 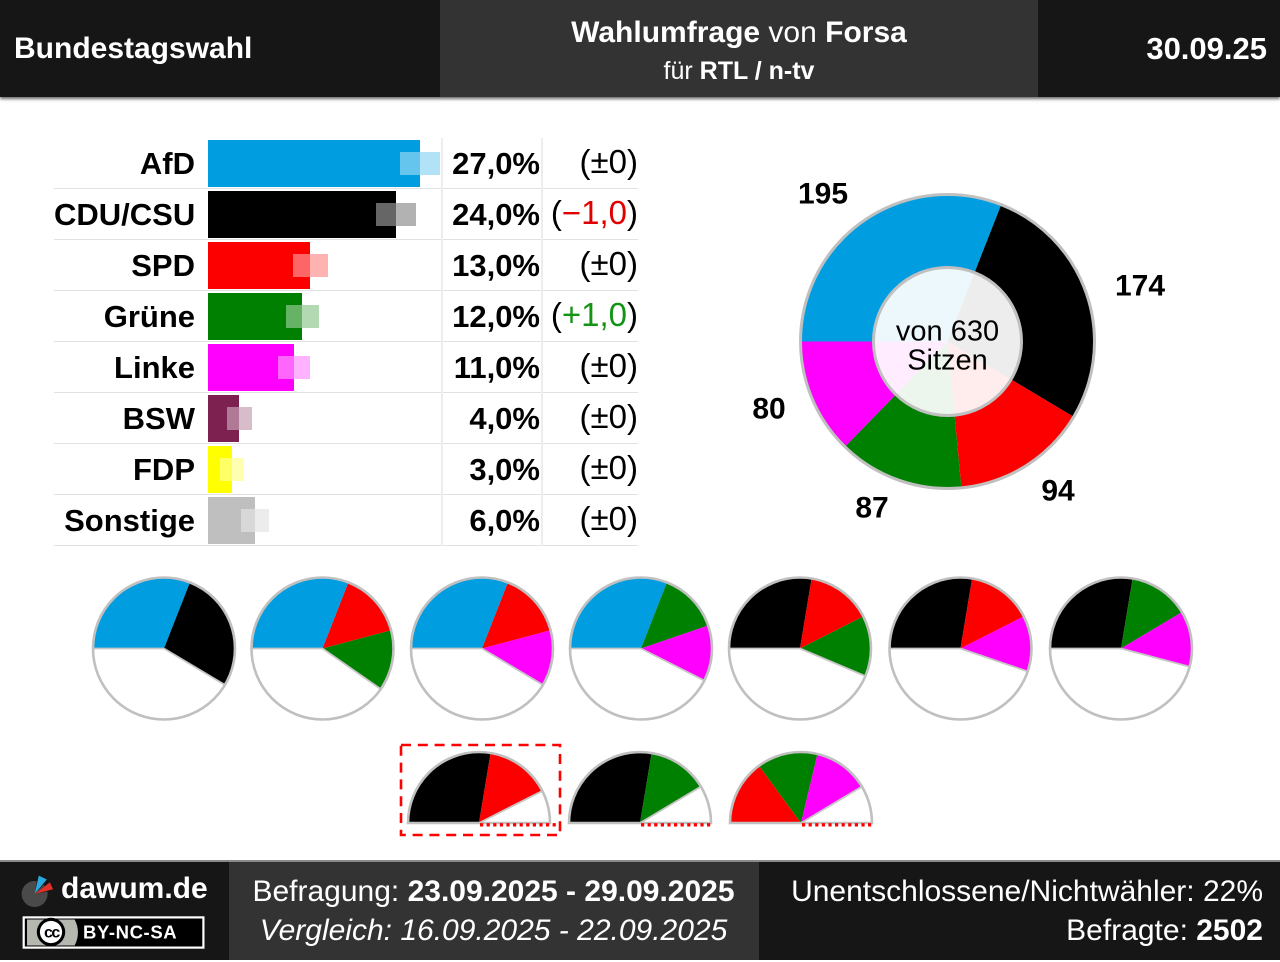 I want to click on svg-text: cc, so click(x=52, y=932).